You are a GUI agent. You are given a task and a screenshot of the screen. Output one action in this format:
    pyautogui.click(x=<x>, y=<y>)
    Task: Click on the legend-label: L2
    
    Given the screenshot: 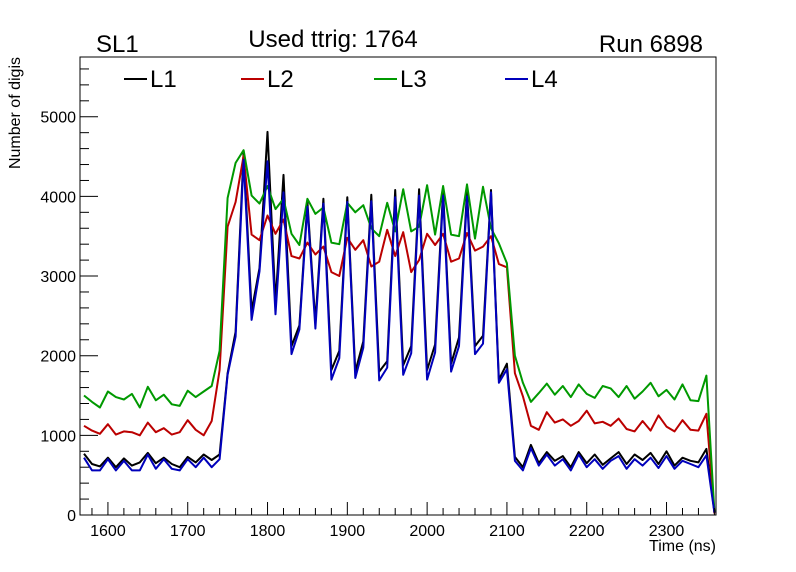 What is the action you would take?
    pyautogui.click(x=280, y=79)
    